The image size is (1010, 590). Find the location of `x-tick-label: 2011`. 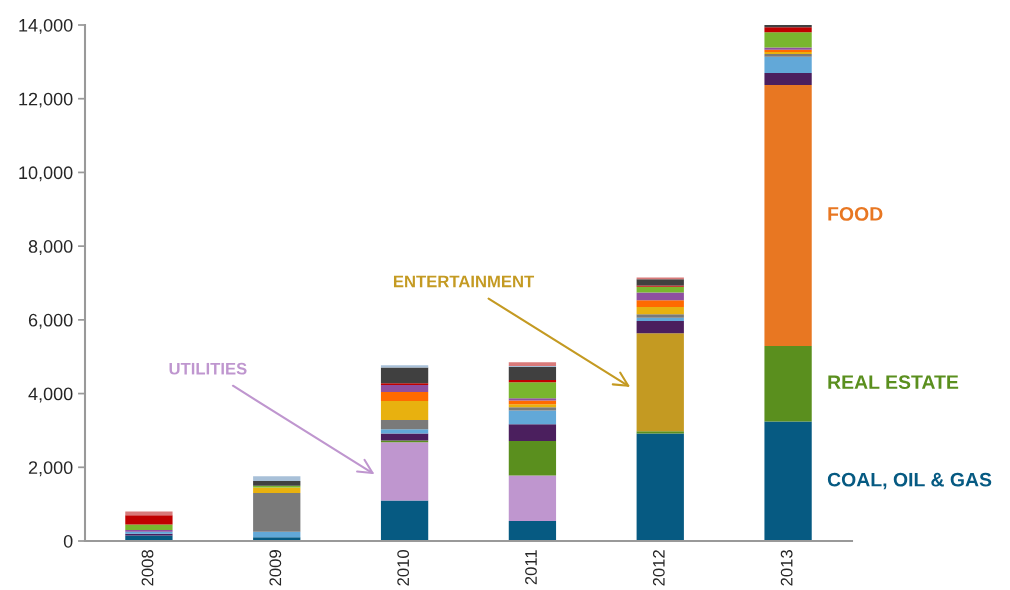

x-tick-label: 2011 is located at coordinates (531, 567).